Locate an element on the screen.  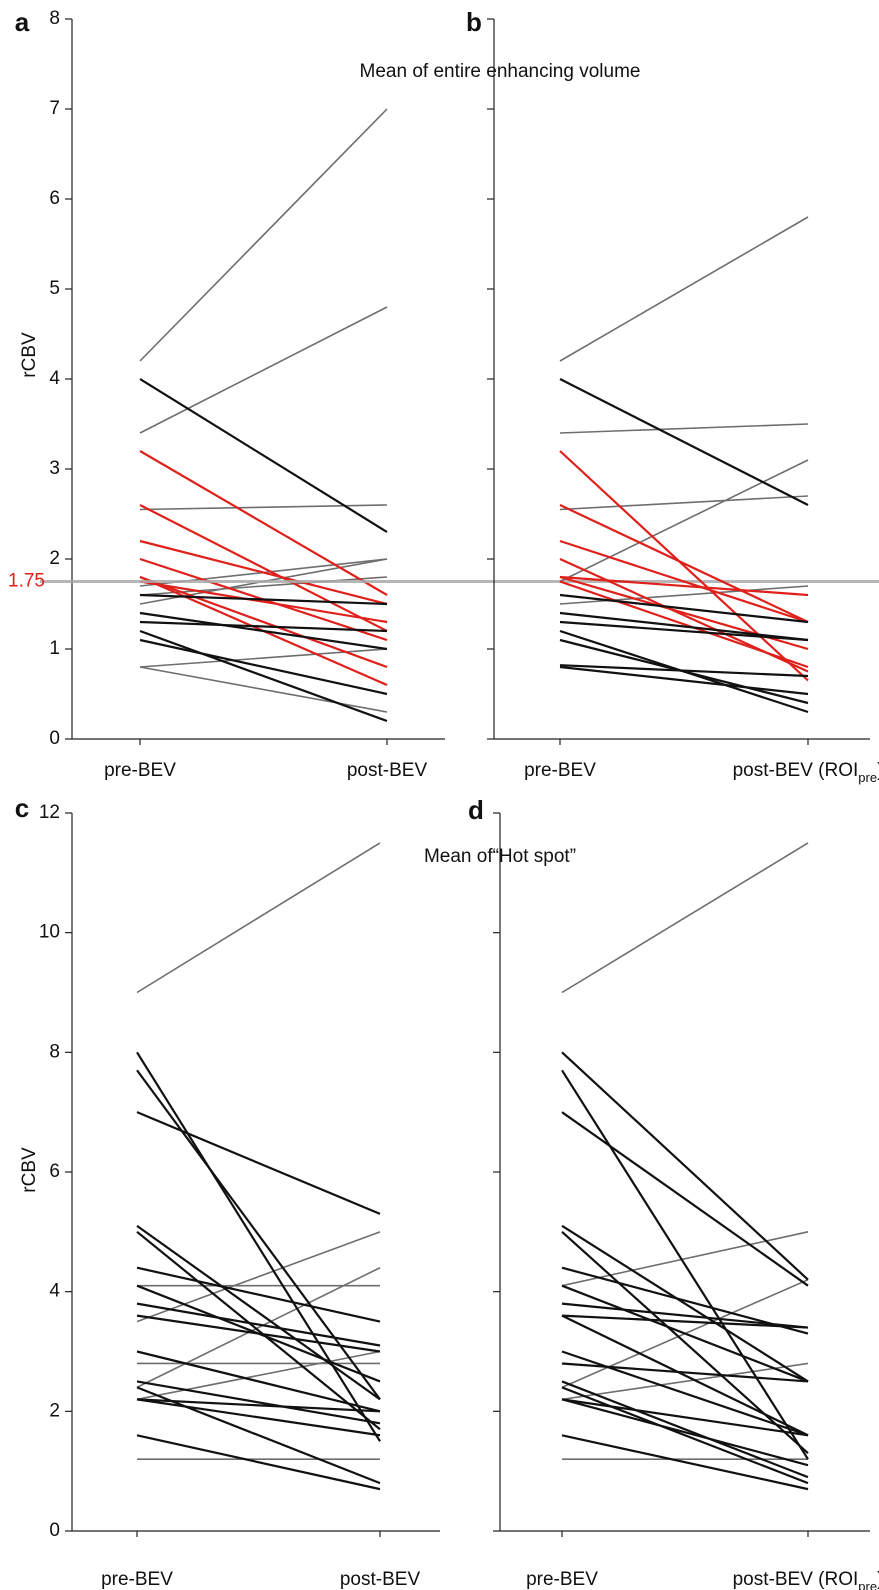
y-tick-label: 1 is located at coordinates (54, 648).